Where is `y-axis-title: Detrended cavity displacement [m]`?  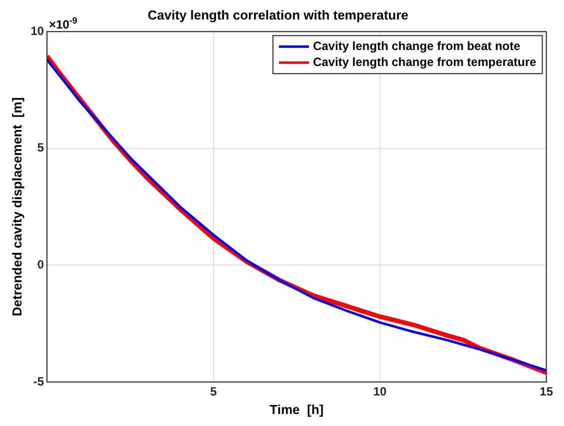 y-axis-title: Detrended cavity displacement [m] is located at coordinates (16, 206).